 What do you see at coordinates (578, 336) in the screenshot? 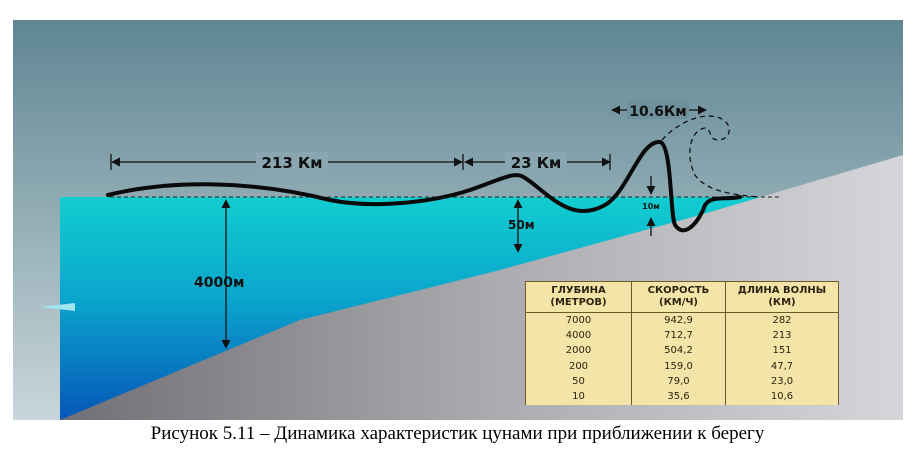
I see `table-cell: 4000` at bounding box center [578, 336].